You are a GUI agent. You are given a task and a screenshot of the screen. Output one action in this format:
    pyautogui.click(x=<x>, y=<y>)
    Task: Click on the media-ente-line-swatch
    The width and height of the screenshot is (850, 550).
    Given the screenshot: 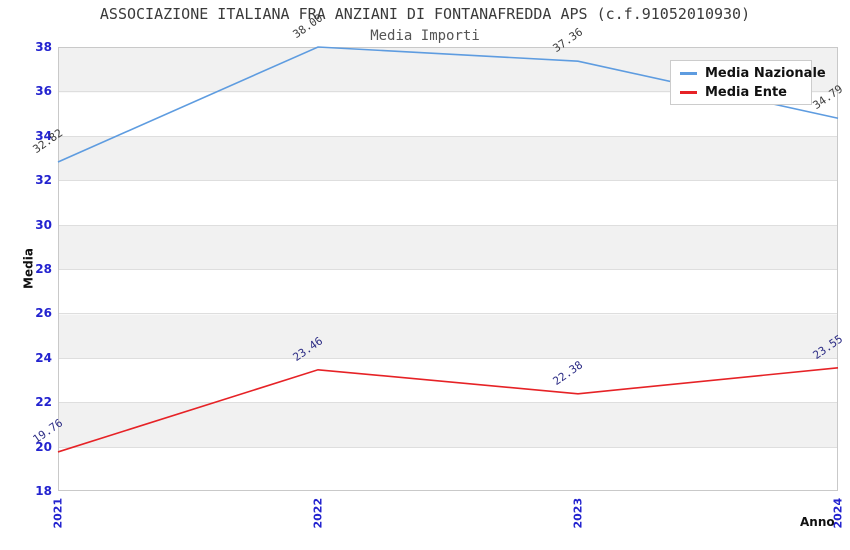 What is the action you would take?
    pyautogui.click(x=688, y=92)
    